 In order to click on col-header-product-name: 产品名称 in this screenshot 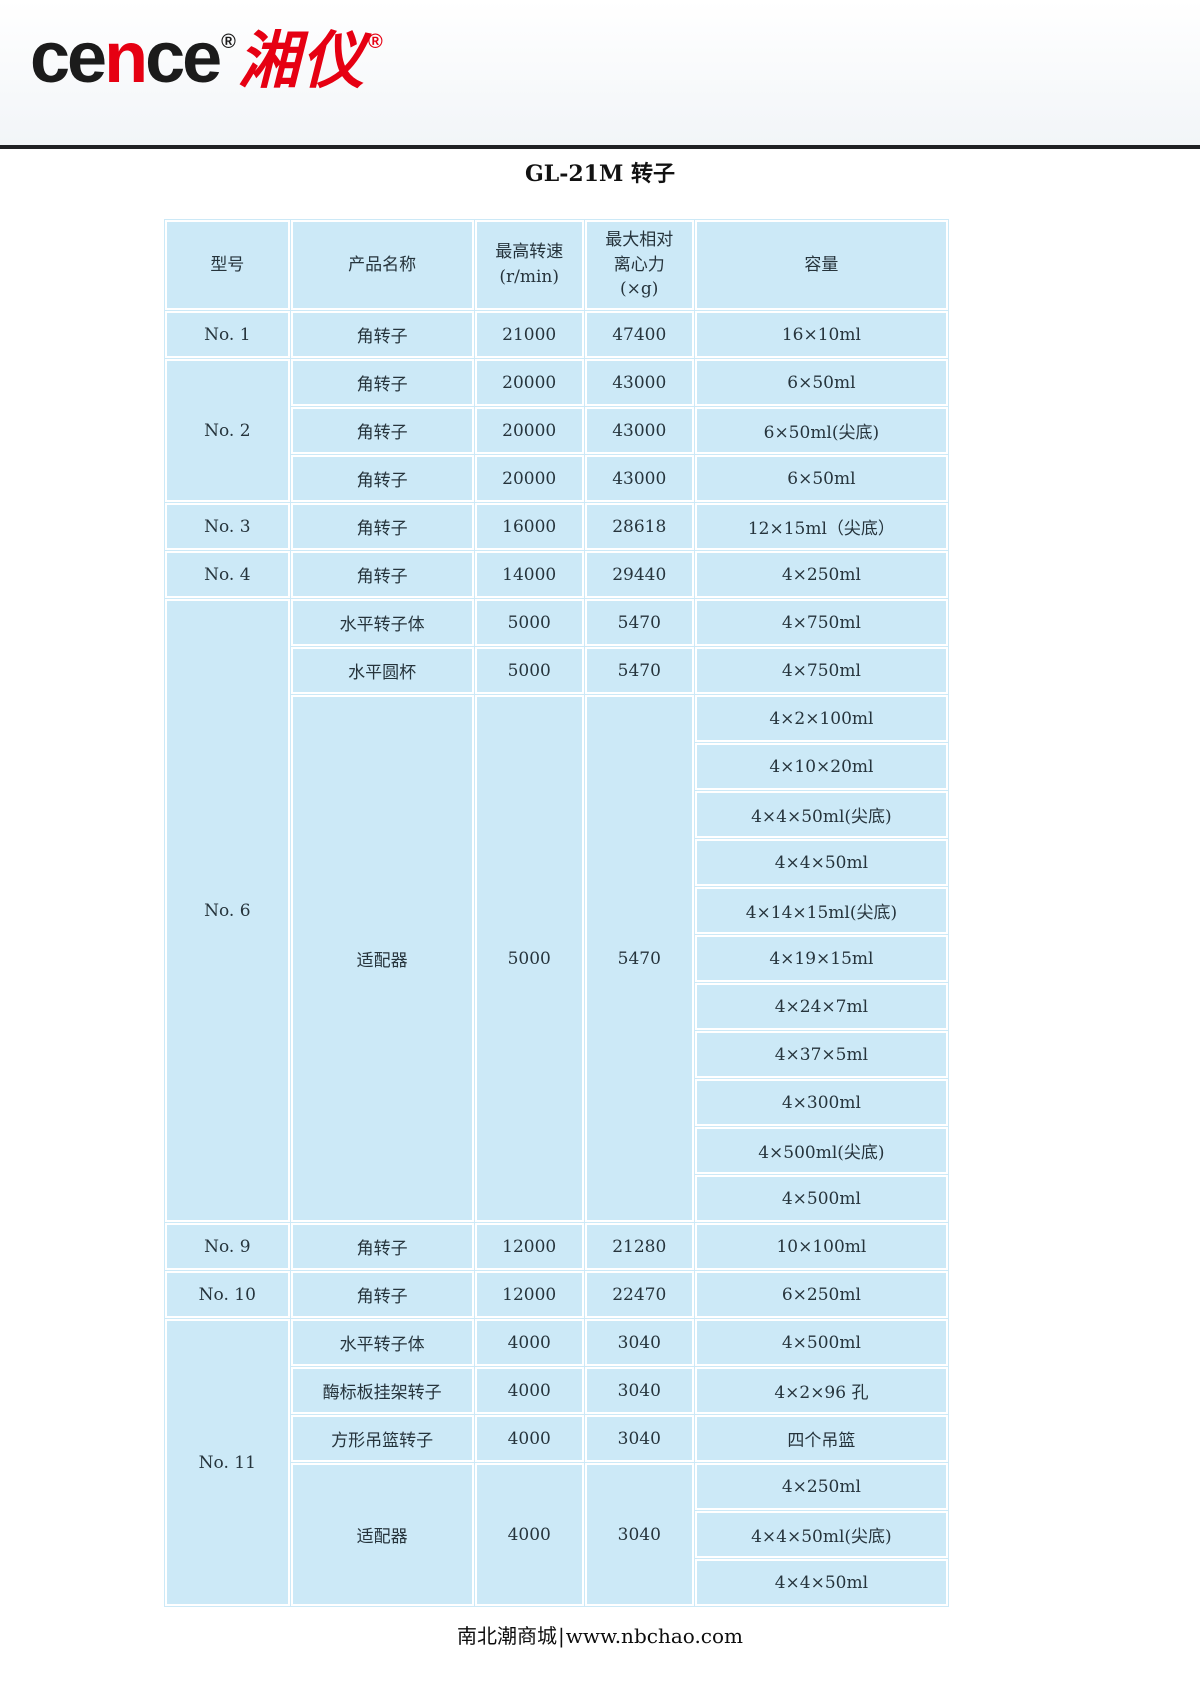, I will do `click(382, 265)`.